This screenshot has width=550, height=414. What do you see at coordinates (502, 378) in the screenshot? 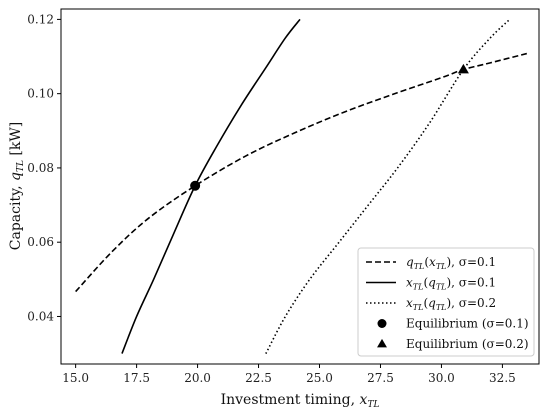
I see `x-tick-label: 32.5` at bounding box center [502, 378].